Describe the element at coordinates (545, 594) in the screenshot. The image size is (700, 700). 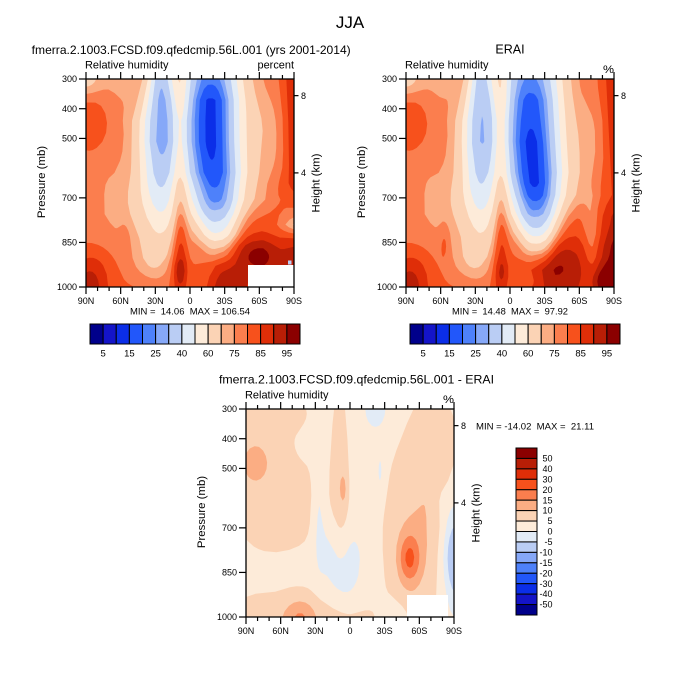
I see `svg-text: -40` at that location.